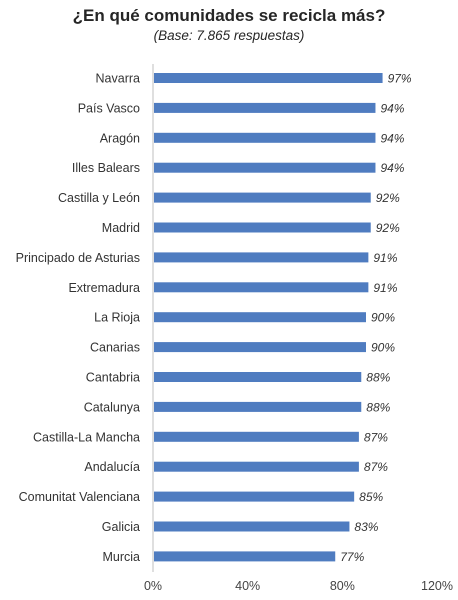  I want to click on x-tick-label: 0%, so click(153, 586).